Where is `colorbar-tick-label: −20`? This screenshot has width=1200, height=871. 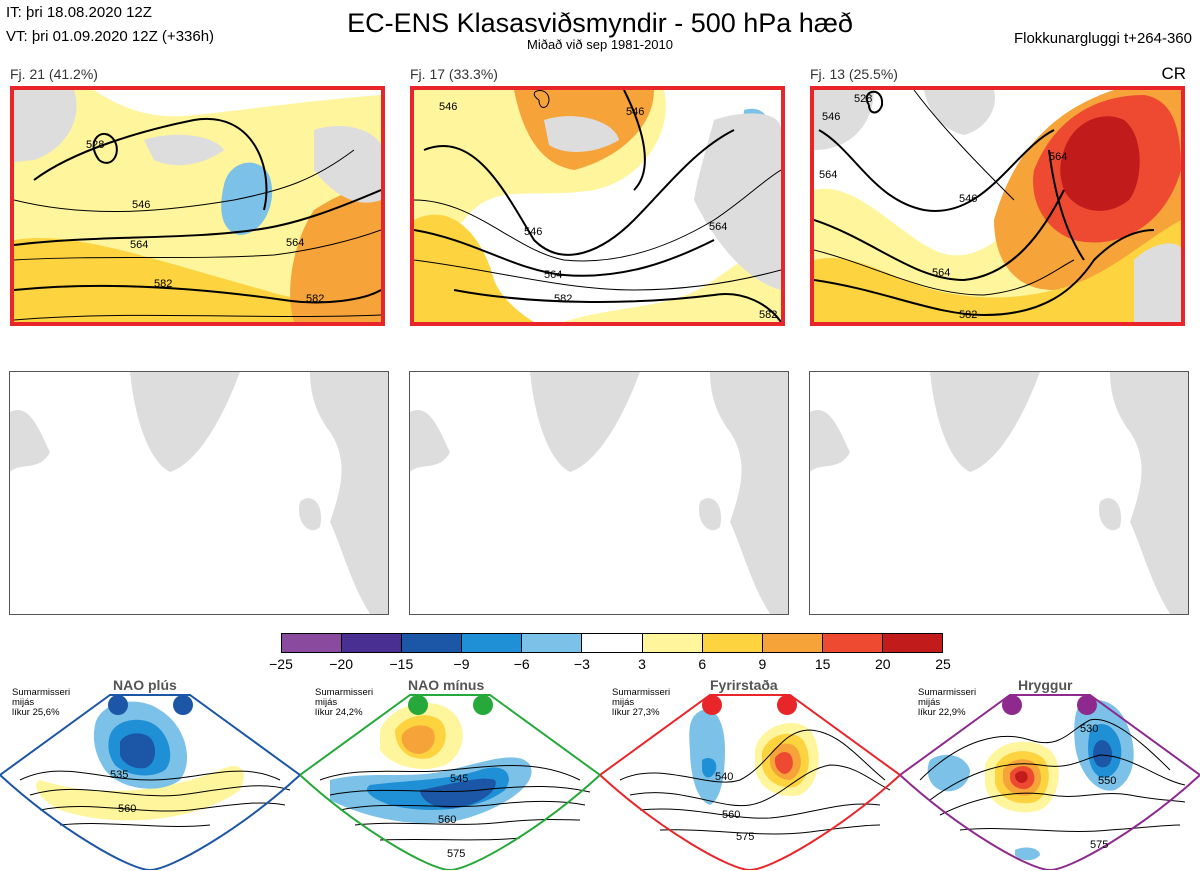 colorbar-tick-label: −20 is located at coordinates (341, 664).